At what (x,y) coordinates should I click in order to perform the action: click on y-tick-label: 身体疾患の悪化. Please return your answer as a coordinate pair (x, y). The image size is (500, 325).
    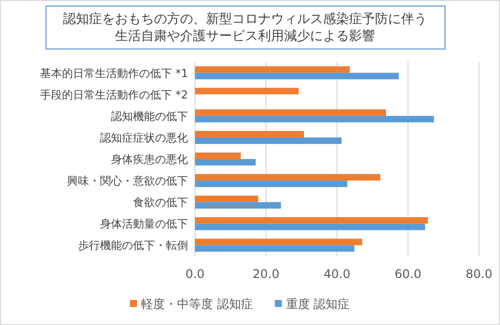
    Looking at the image, I should click on (149, 159).